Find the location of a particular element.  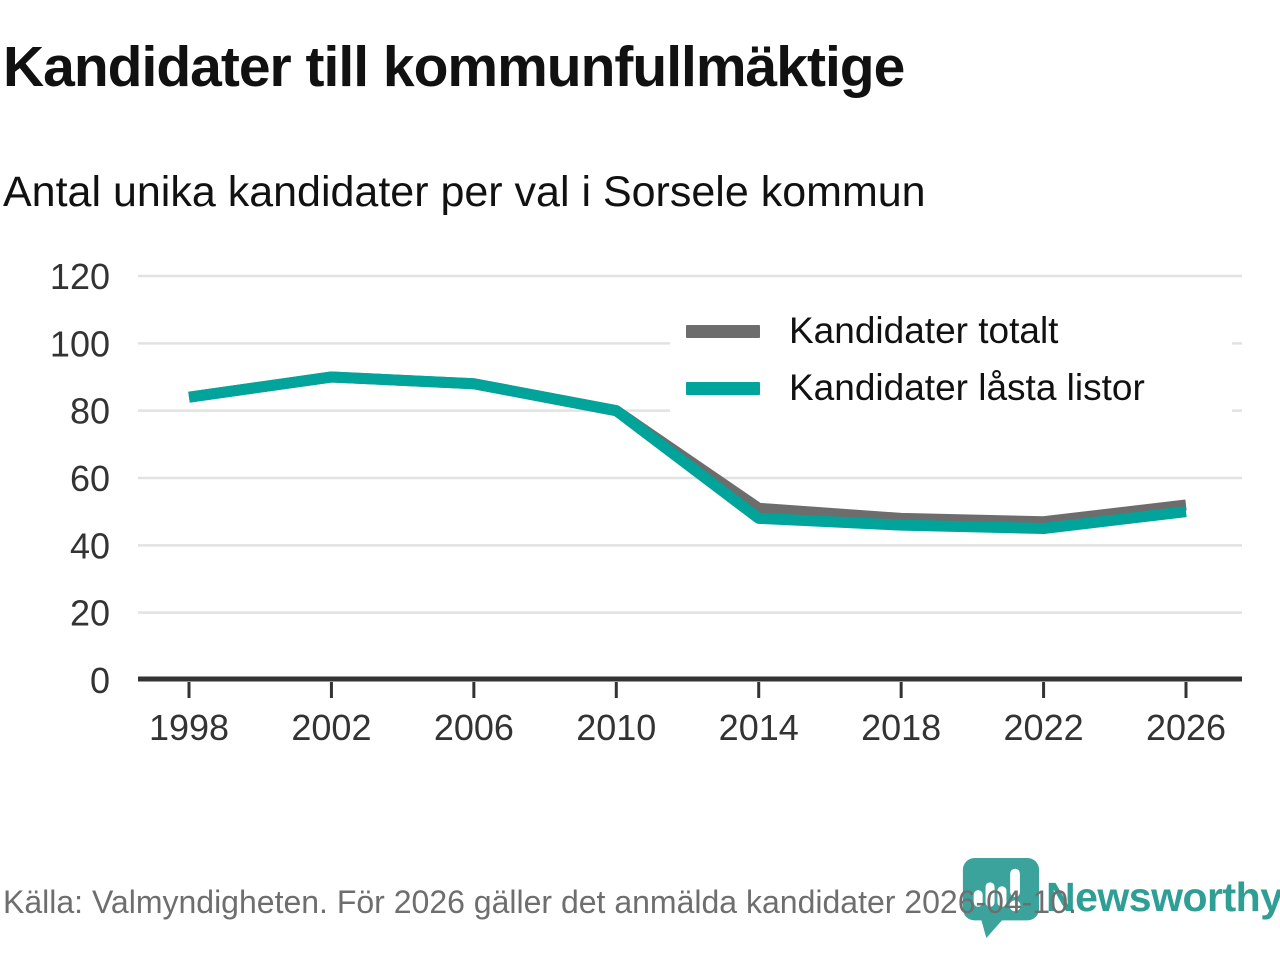

y-tick-label: 80 is located at coordinates (90, 411).